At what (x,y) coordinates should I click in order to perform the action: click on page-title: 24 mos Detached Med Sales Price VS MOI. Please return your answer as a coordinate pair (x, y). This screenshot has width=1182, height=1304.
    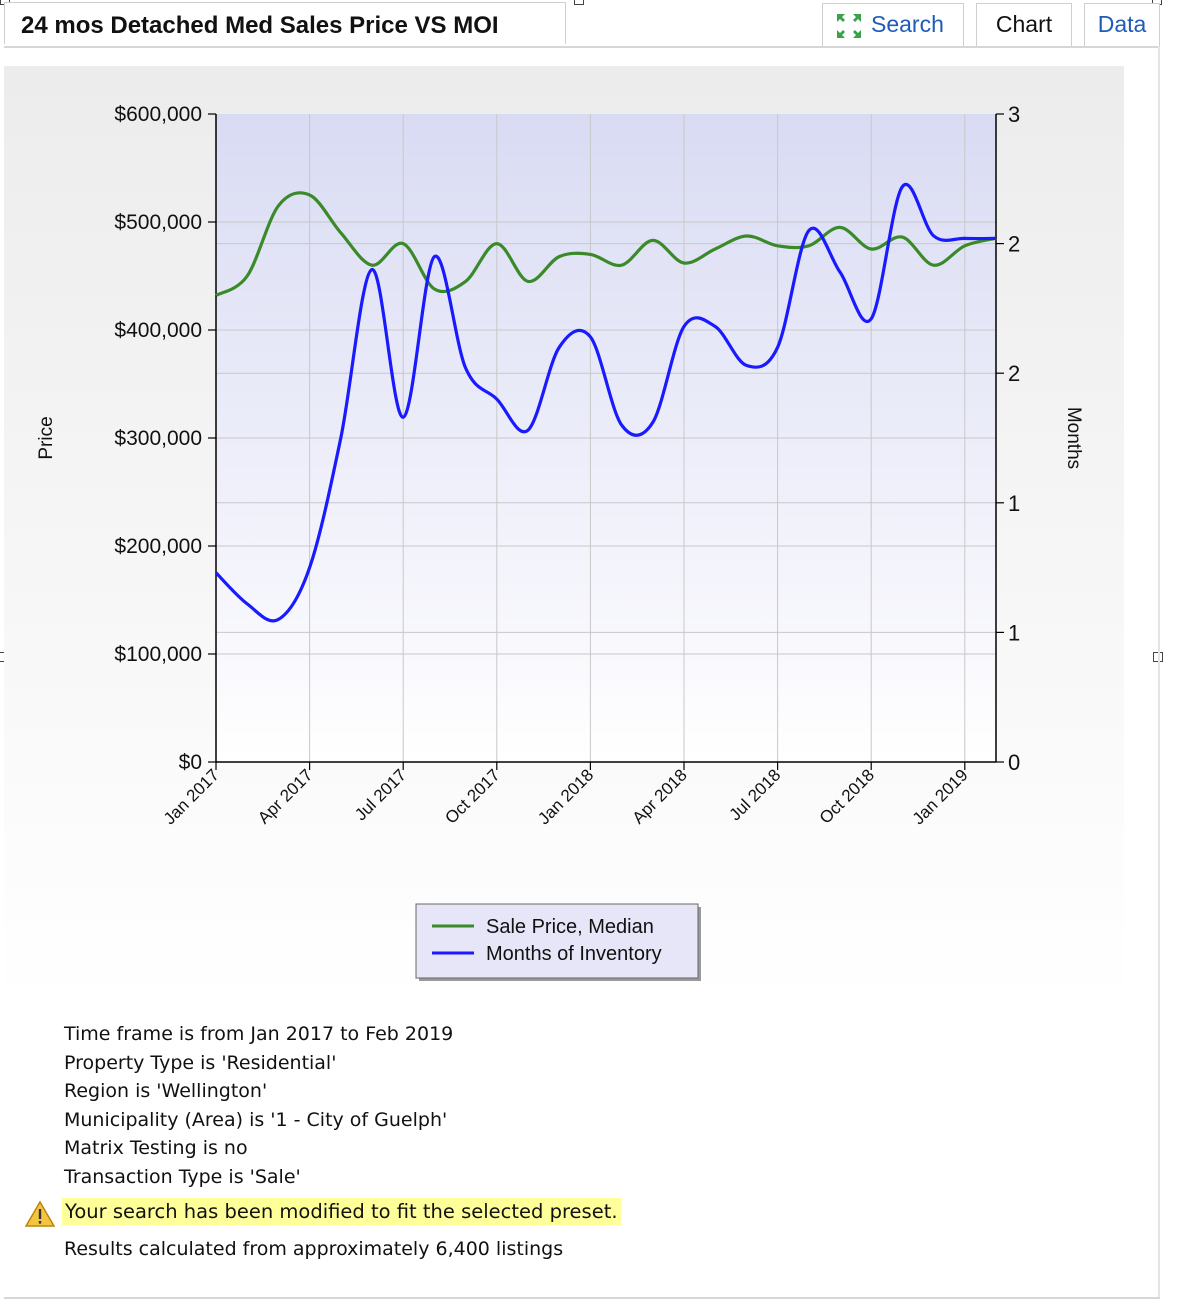
    Looking at the image, I should click on (260, 25).